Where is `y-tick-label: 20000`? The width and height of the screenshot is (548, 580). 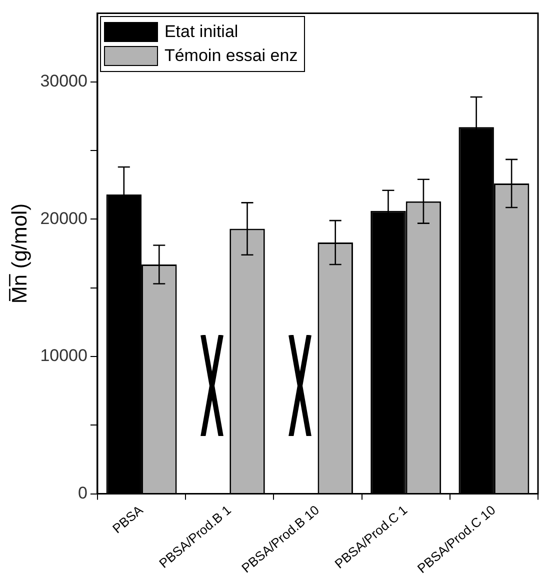 y-tick-label: 20000 is located at coordinates (64, 218).